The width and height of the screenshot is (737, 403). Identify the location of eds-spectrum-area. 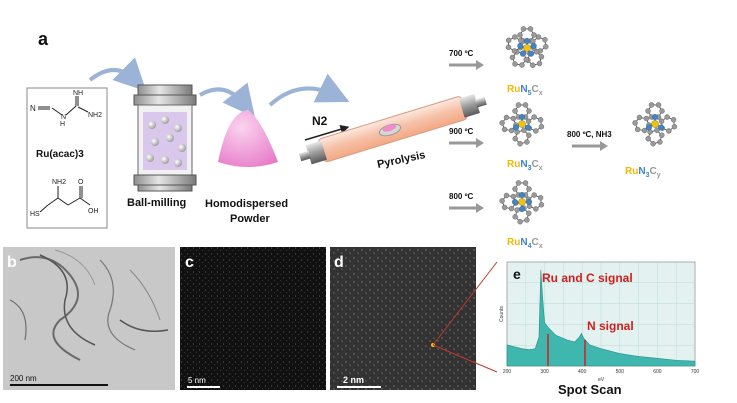
(601, 318).